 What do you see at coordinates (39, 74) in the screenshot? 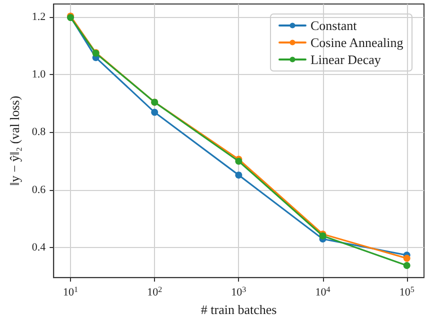
I see `y-tick-label: 1.0` at bounding box center [39, 74].